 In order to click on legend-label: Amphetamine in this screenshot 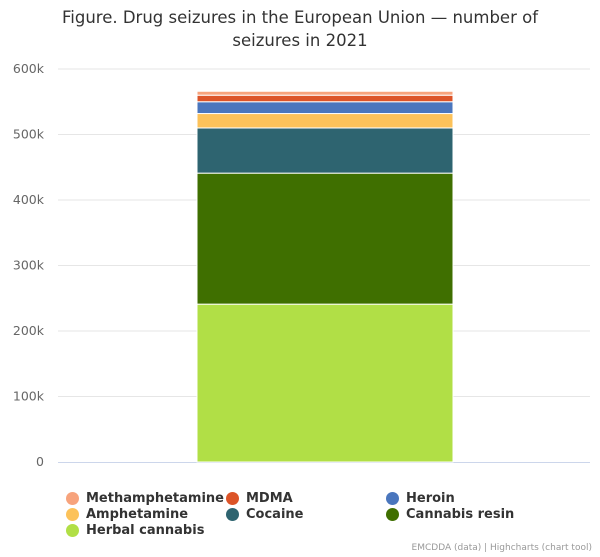, I will do `click(137, 514)`.